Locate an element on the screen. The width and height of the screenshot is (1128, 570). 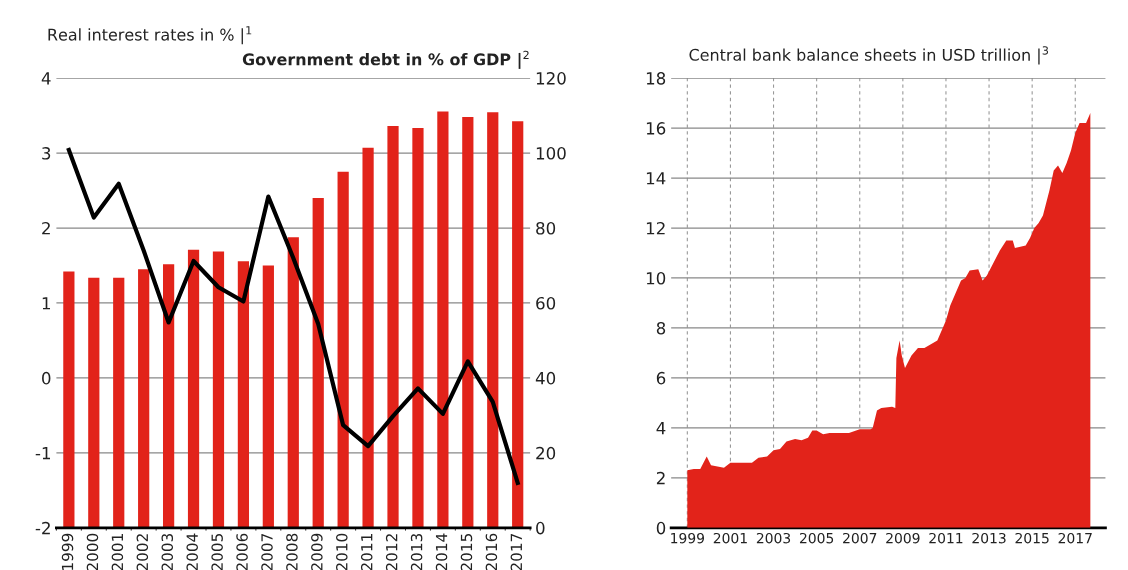
y2-tick-label: 40 is located at coordinates (545, 378).